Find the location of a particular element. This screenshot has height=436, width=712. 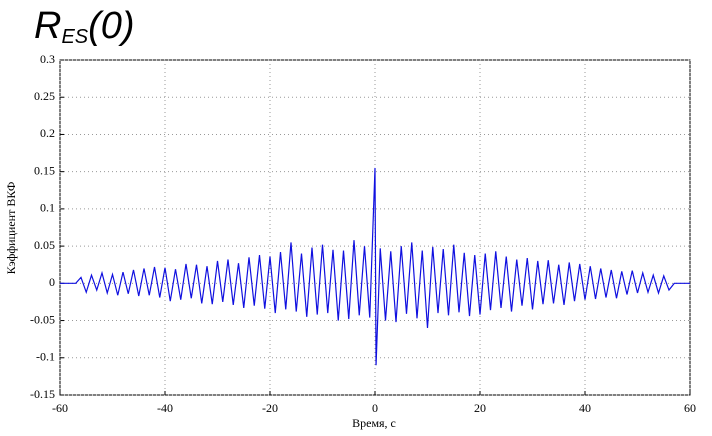

y-tick-label: 0.05 is located at coordinates (44, 245).